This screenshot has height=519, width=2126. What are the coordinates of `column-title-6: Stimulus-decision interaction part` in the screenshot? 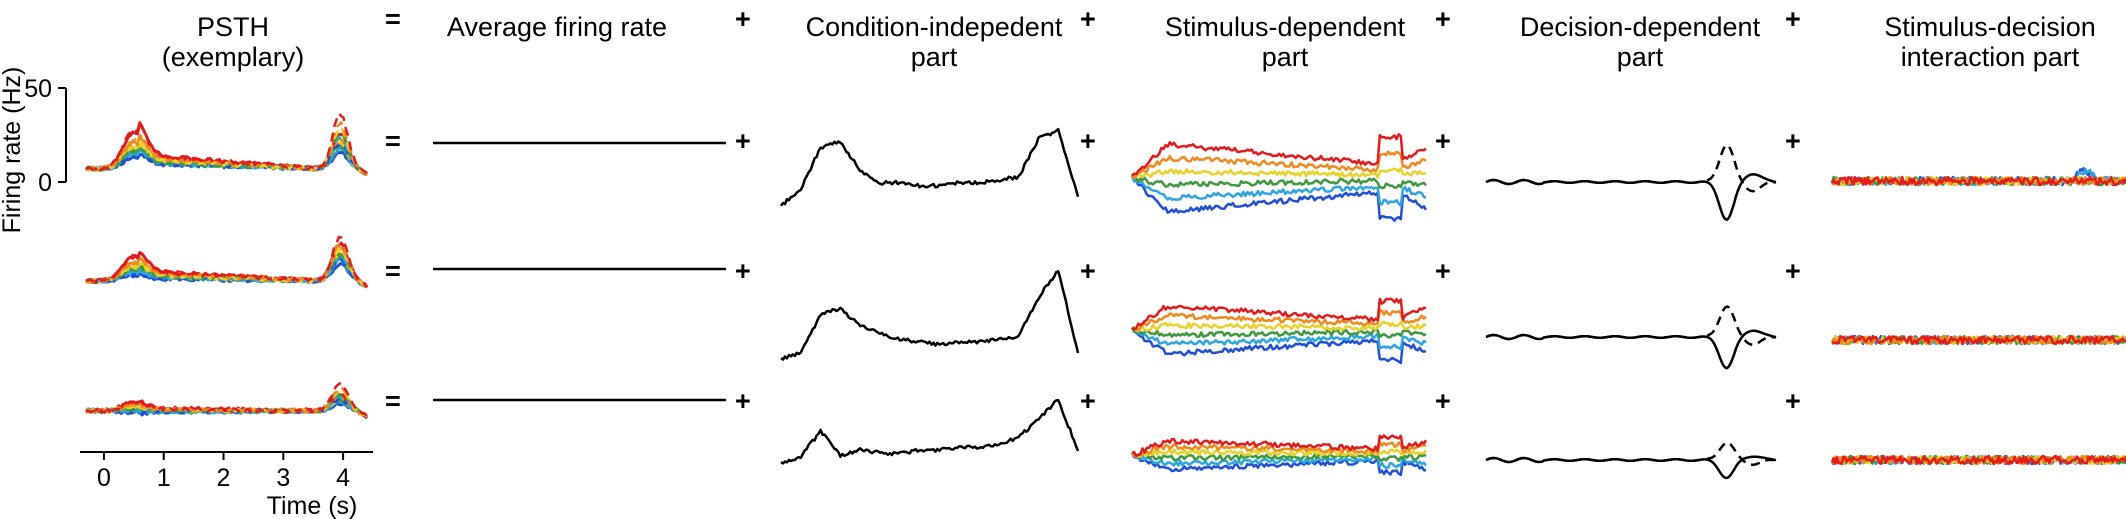 It's located at (1990, 42).